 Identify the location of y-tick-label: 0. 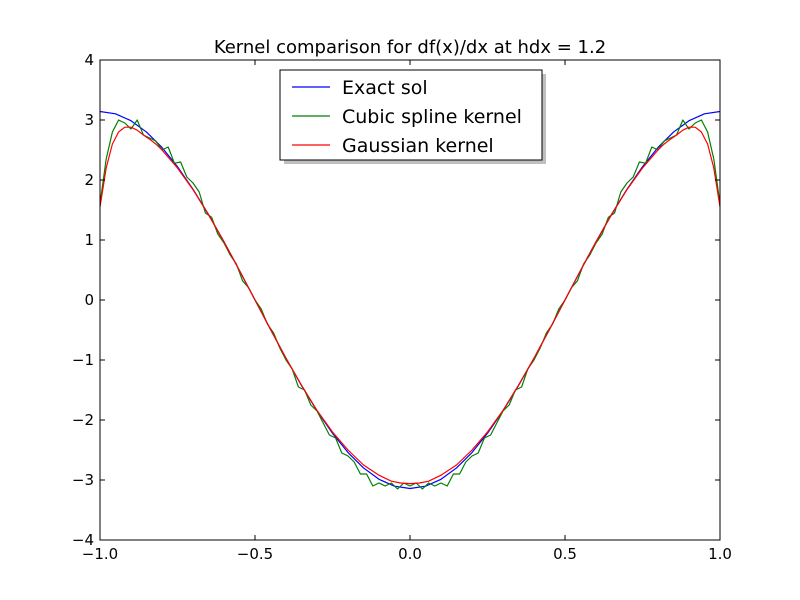
(89, 300).